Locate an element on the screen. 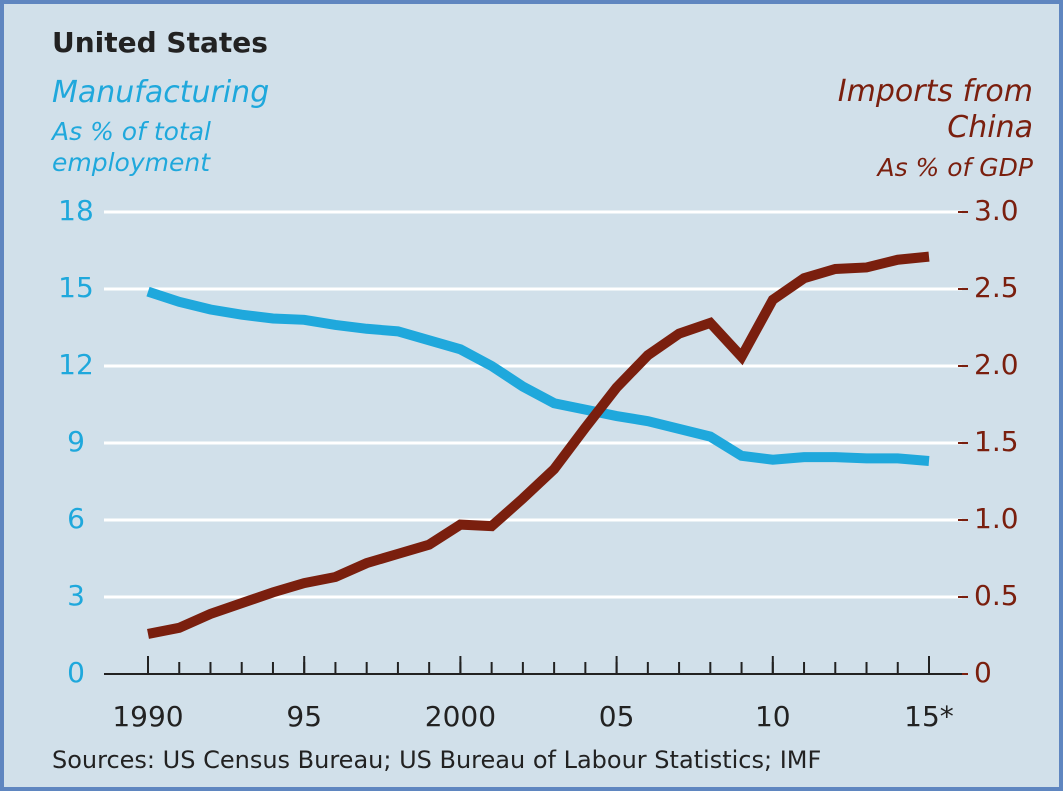 This screenshot has height=791, width=1063. x-tick-label: 1990 is located at coordinates (147, 716).